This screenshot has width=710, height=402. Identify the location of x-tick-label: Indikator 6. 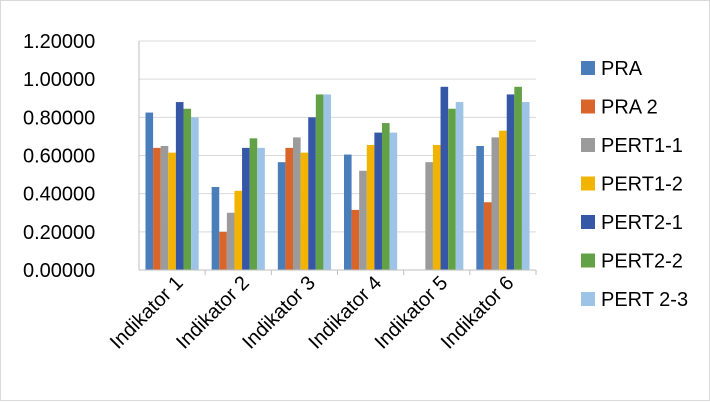
(478, 313).